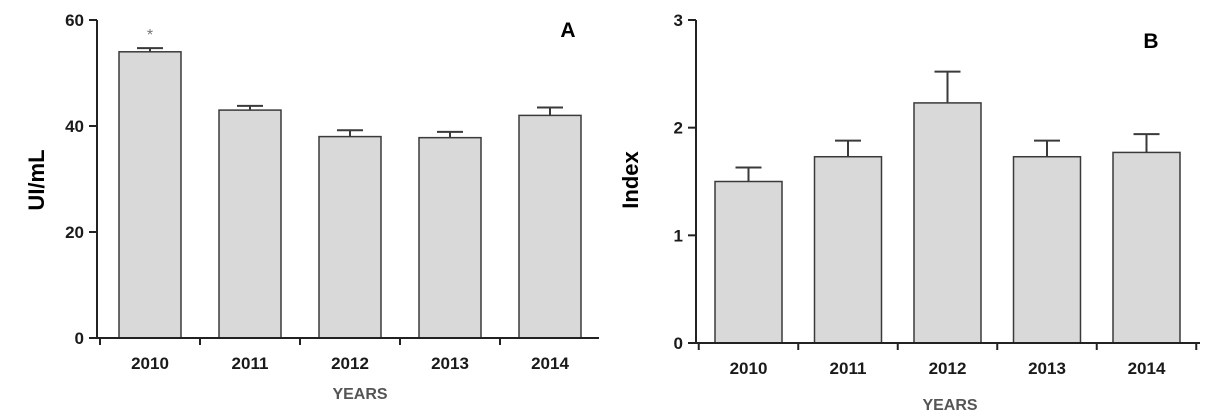  I want to click on chart-a-bar-2011, so click(250, 224).